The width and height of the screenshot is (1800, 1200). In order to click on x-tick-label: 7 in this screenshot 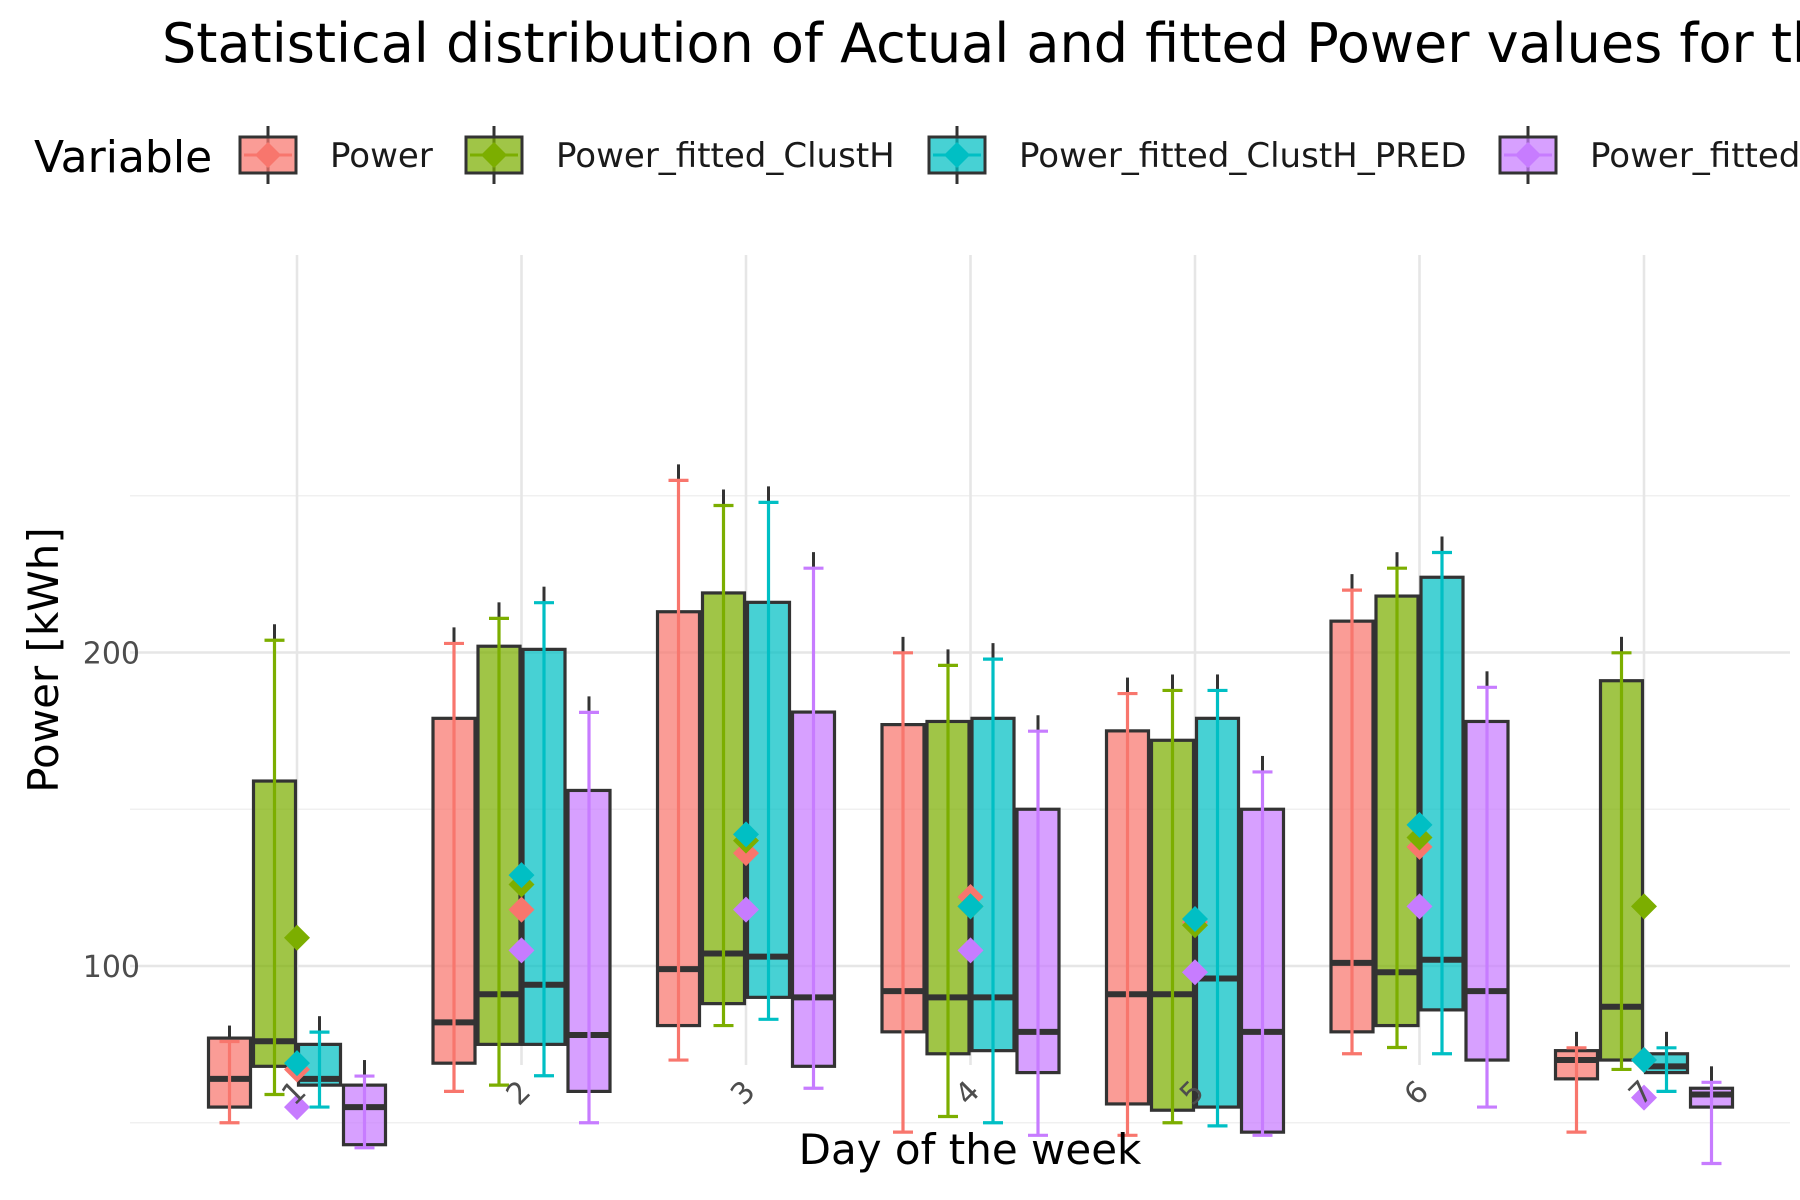, I will do `click(1641, 1093)`.